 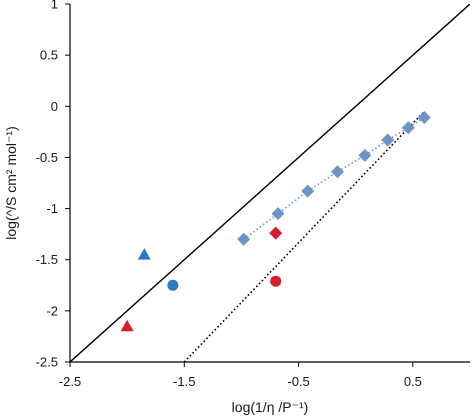 What do you see at coordinates (298, 381) in the screenshot?
I see `x-tick-label: -0.5` at bounding box center [298, 381].